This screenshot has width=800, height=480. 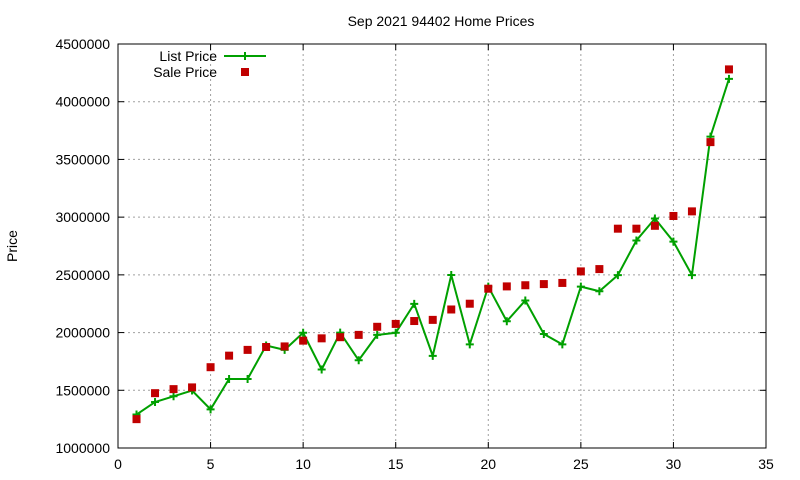 I want to click on y-tick-label: 2500000, so click(x=82, y=275).